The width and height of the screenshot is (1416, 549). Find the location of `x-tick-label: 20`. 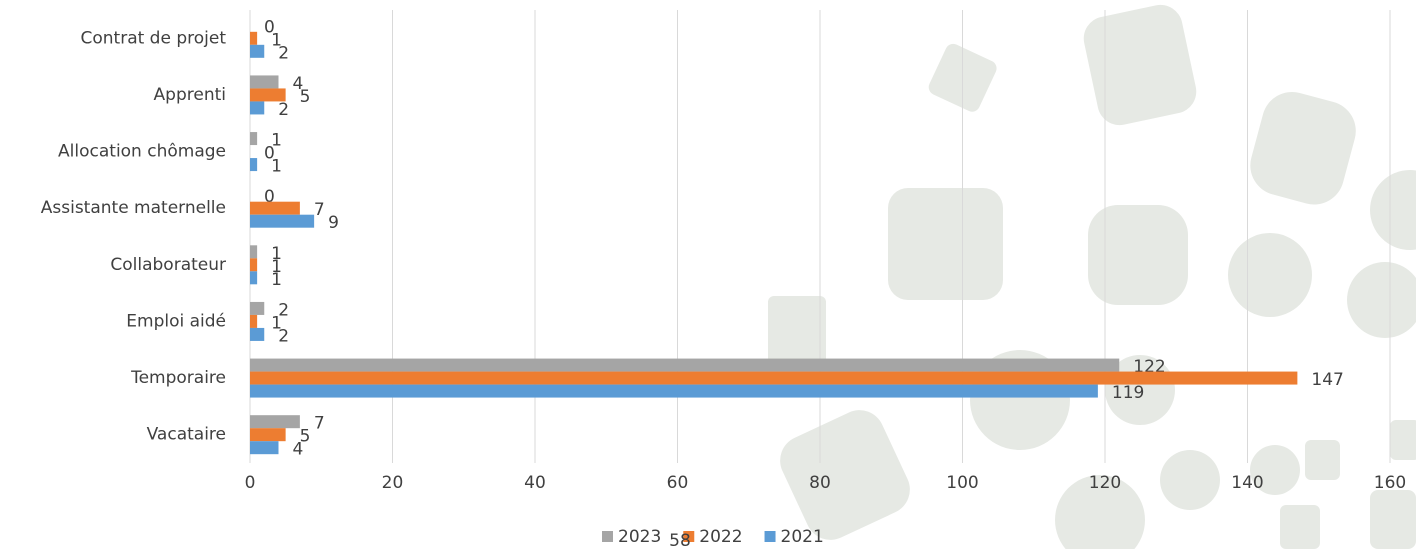

x-tick-label: 20 is located at coordinates (393, 483).